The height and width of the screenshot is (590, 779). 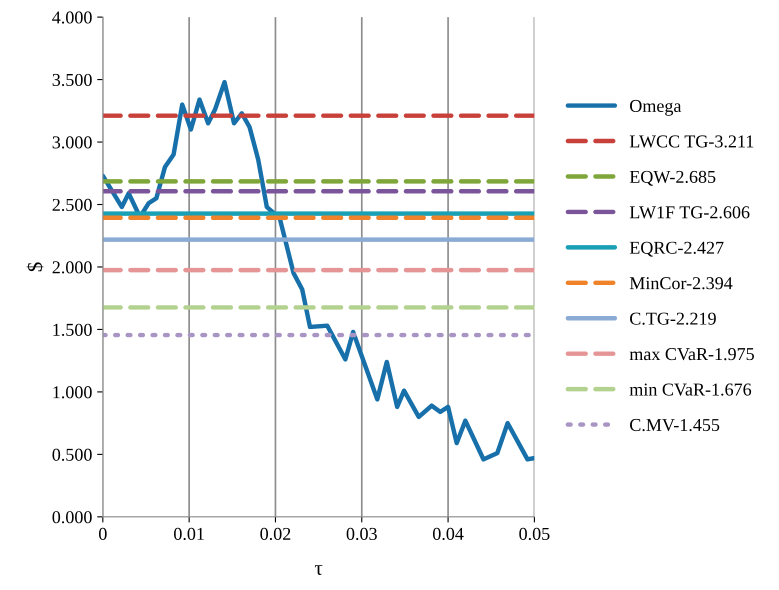 What do you see at coordinates (318, 570) in the screenshot?
I see `x-axis-title: τ` at bounding box center [318, 570].